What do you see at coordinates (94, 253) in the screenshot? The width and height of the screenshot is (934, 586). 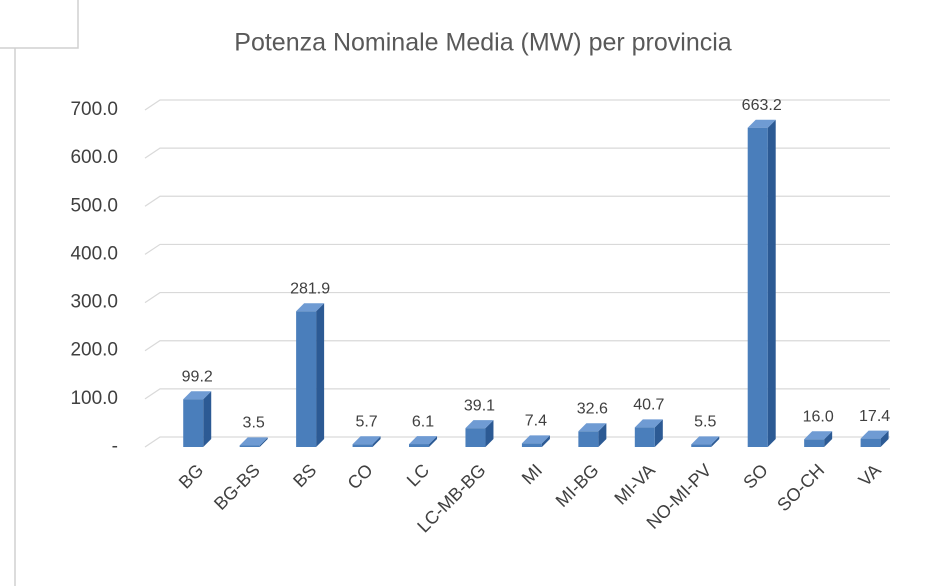 I see `y-tick-label: 400.0` at bounding box center [94, 253].